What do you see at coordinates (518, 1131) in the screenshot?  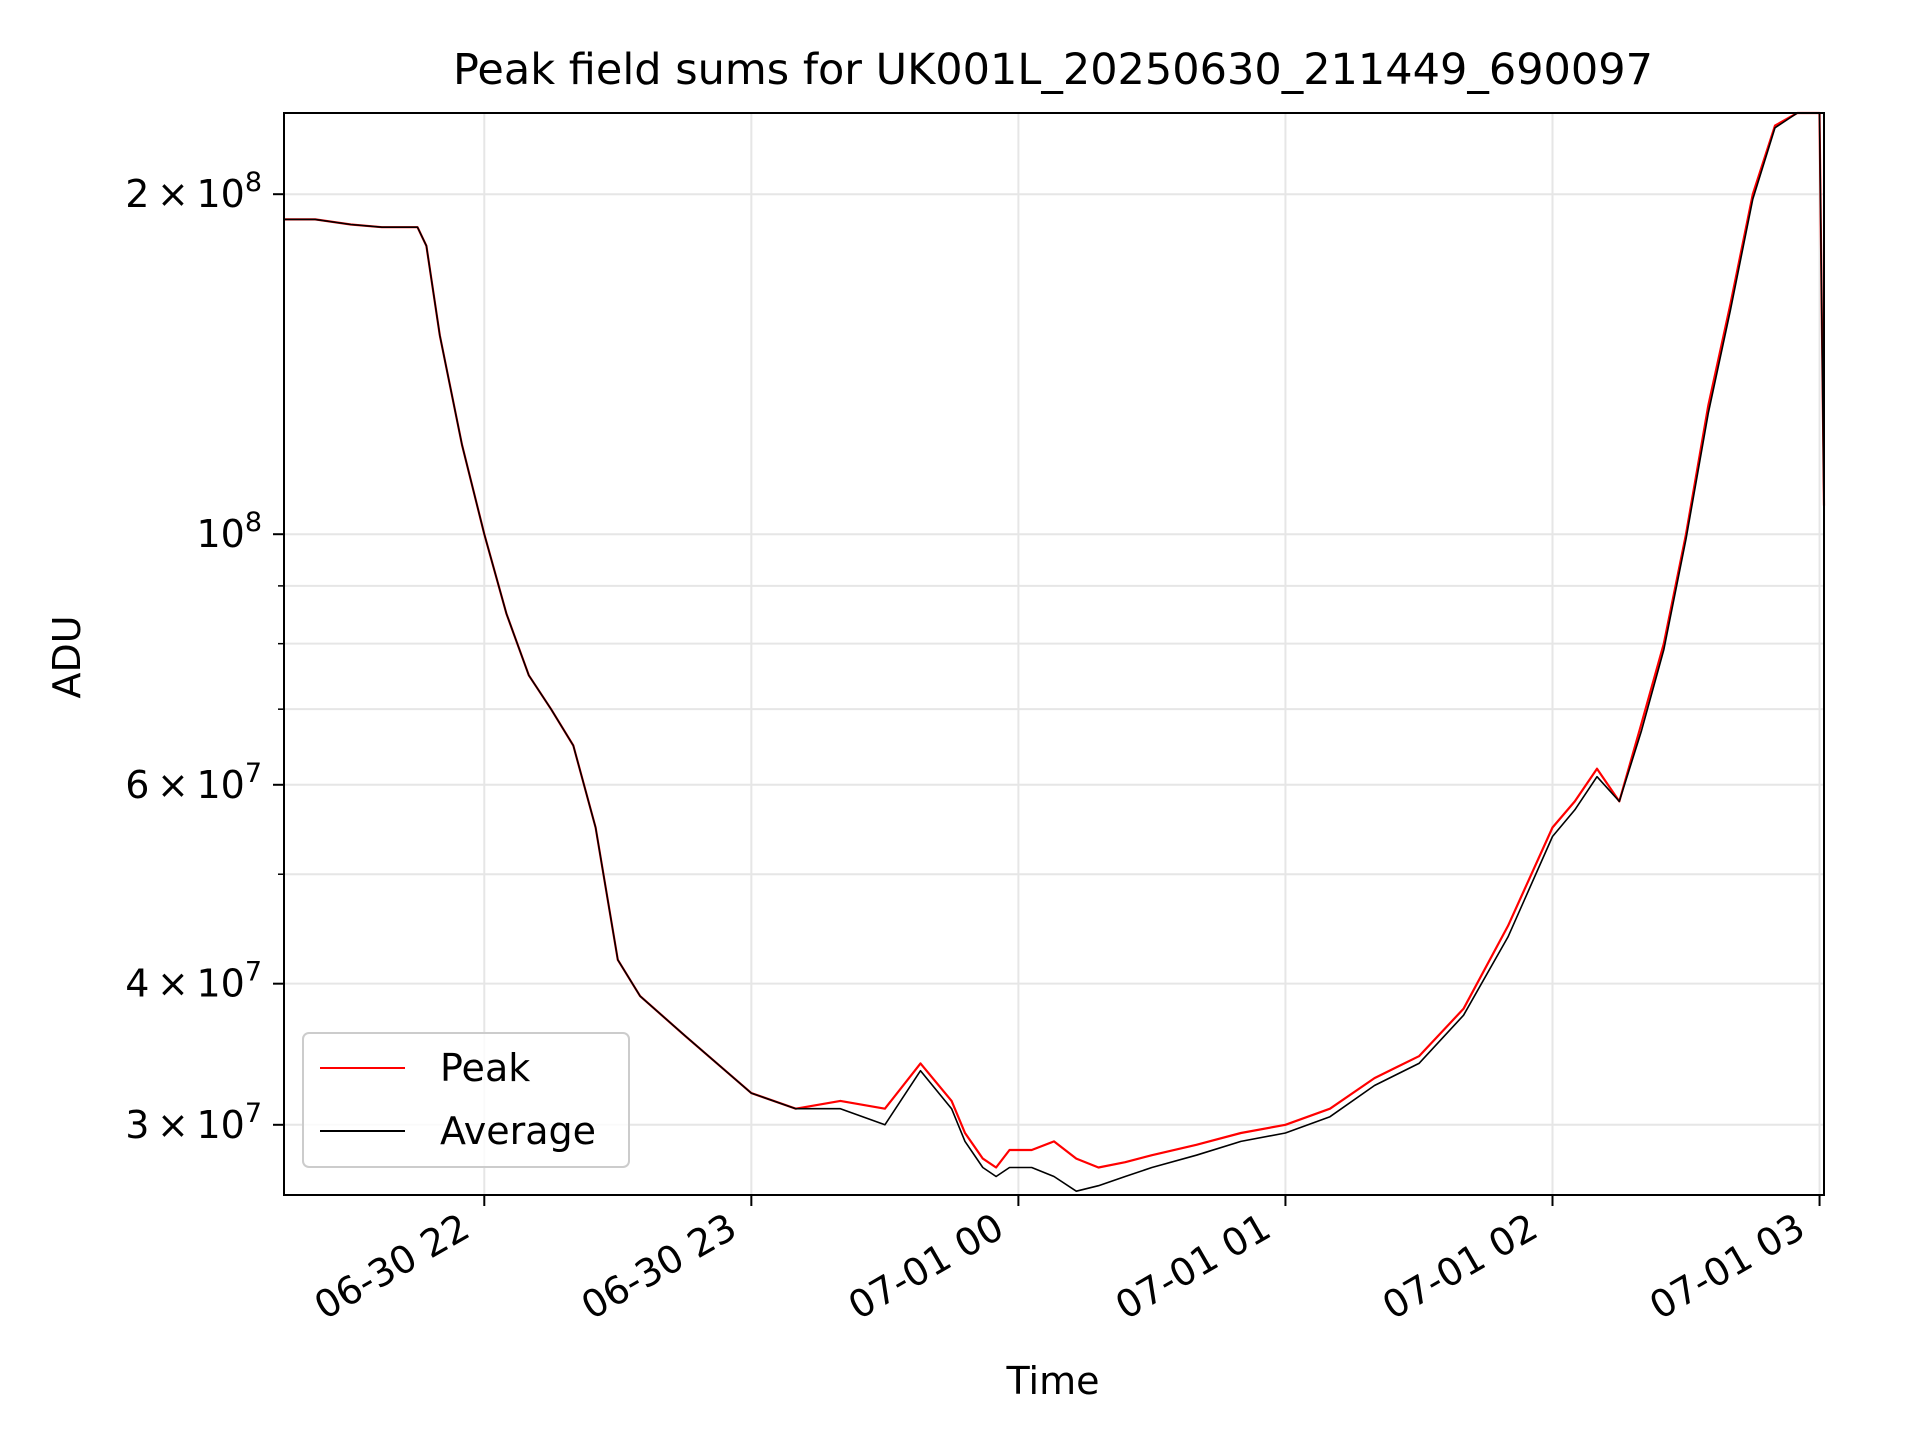 I see `legend-average-label: Average` at bounding box center [518, 1131].